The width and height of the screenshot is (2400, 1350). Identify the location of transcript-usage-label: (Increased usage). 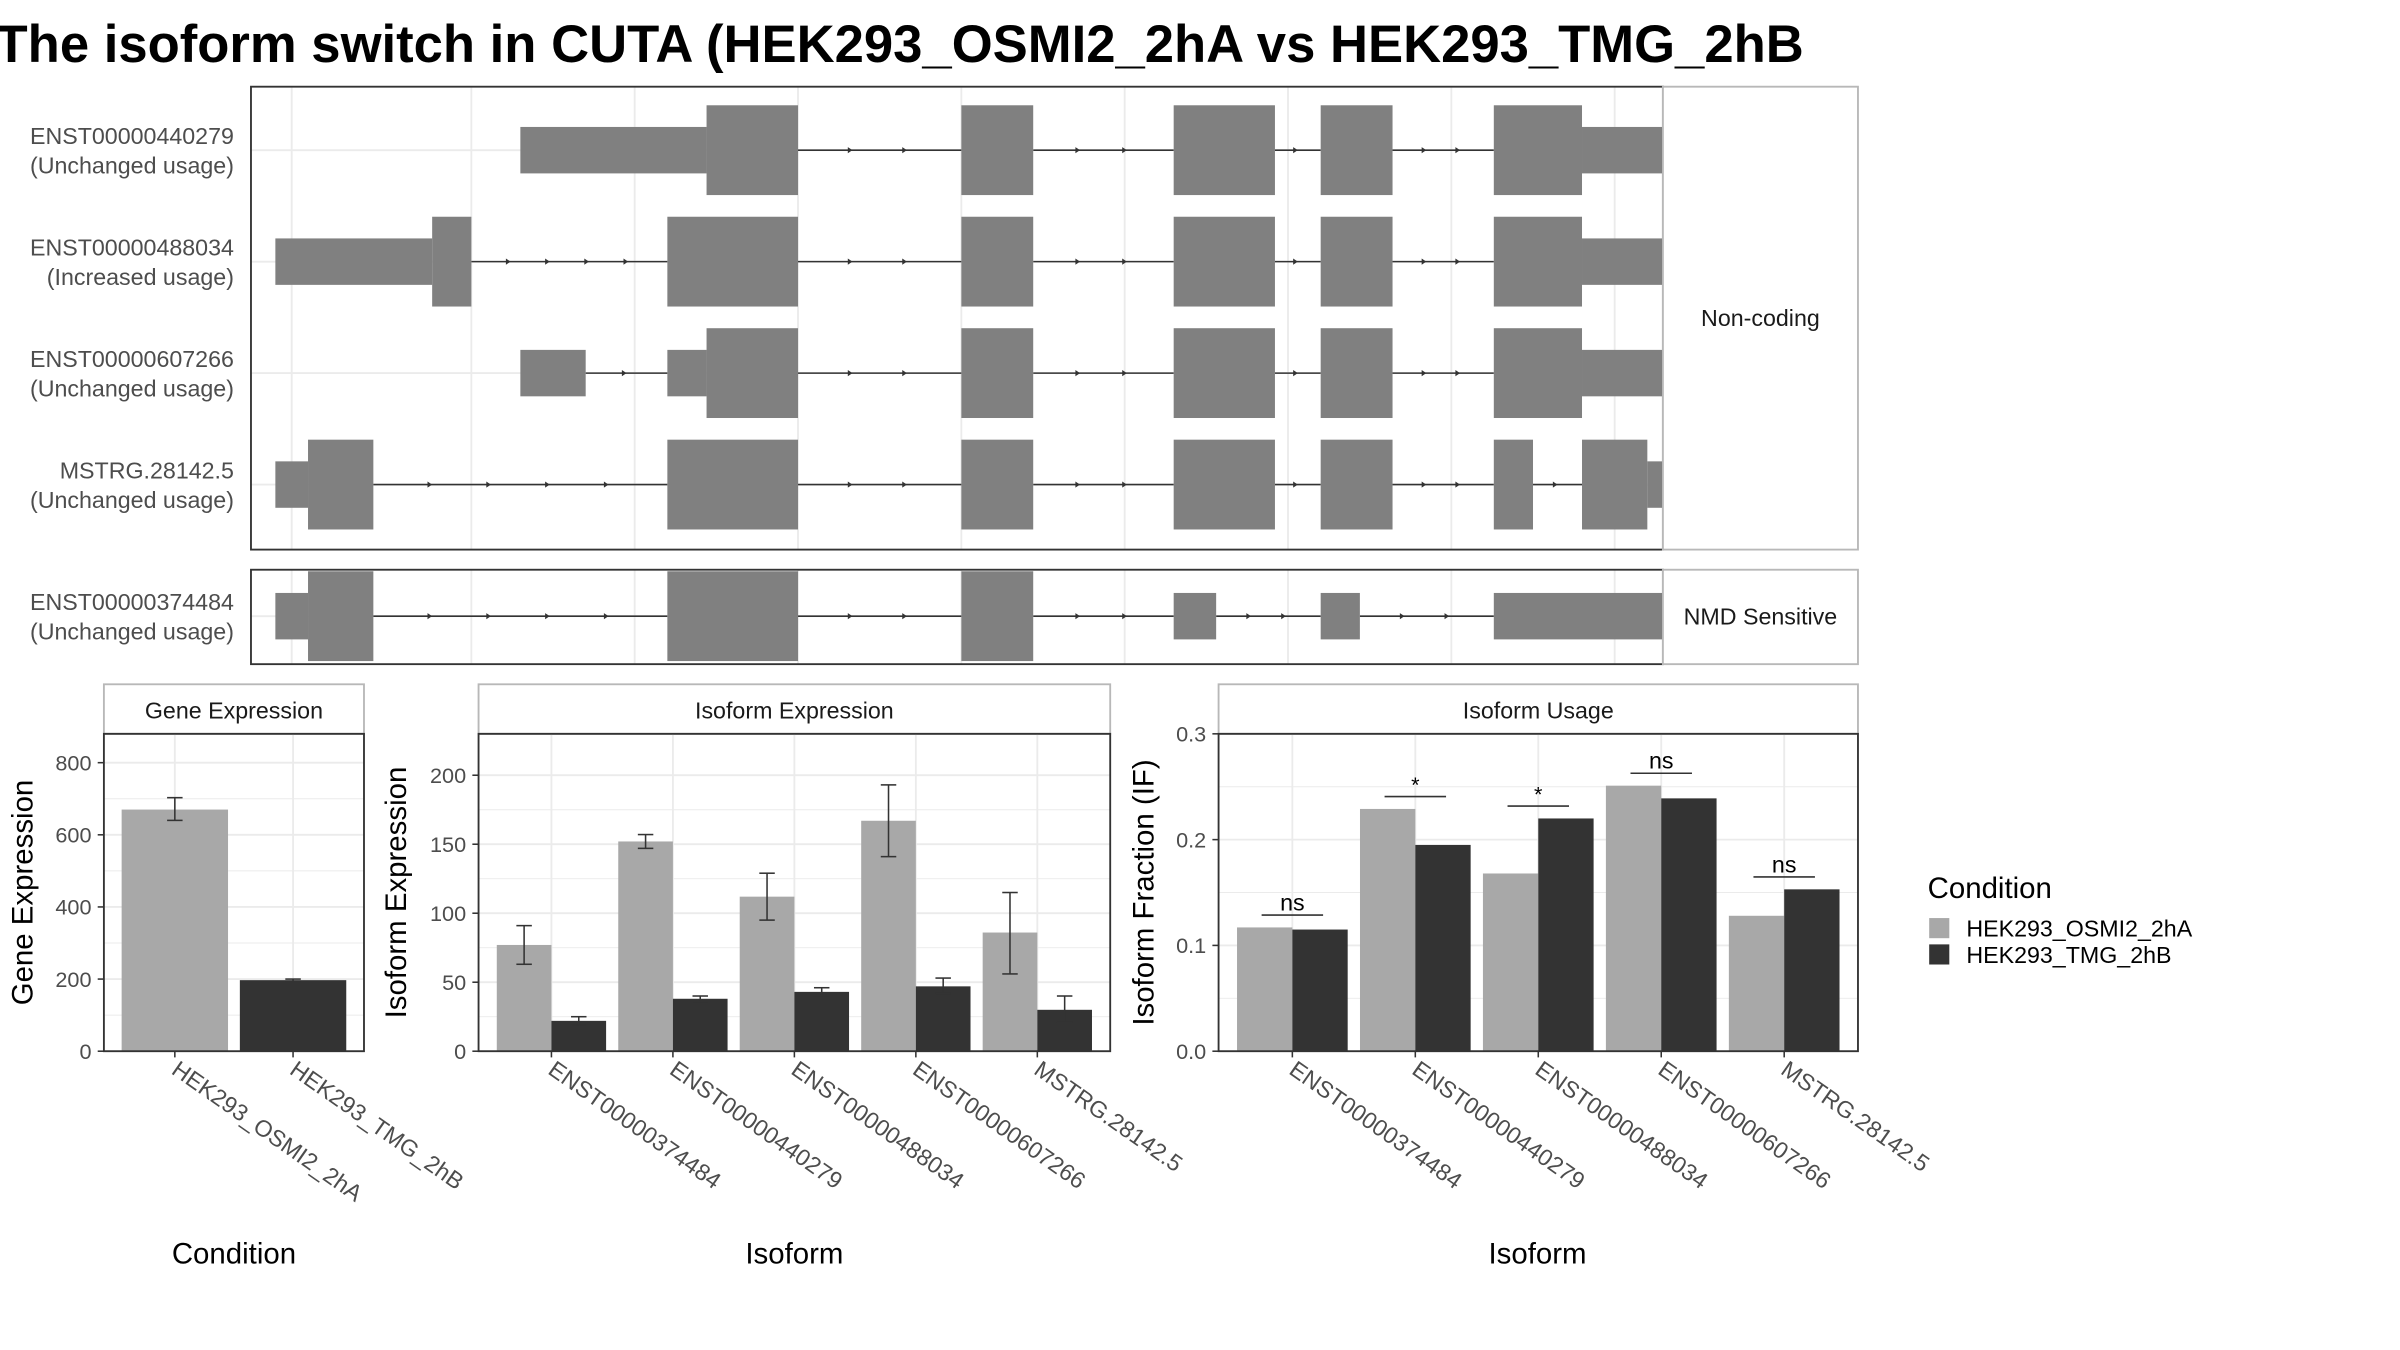
(140, 277).